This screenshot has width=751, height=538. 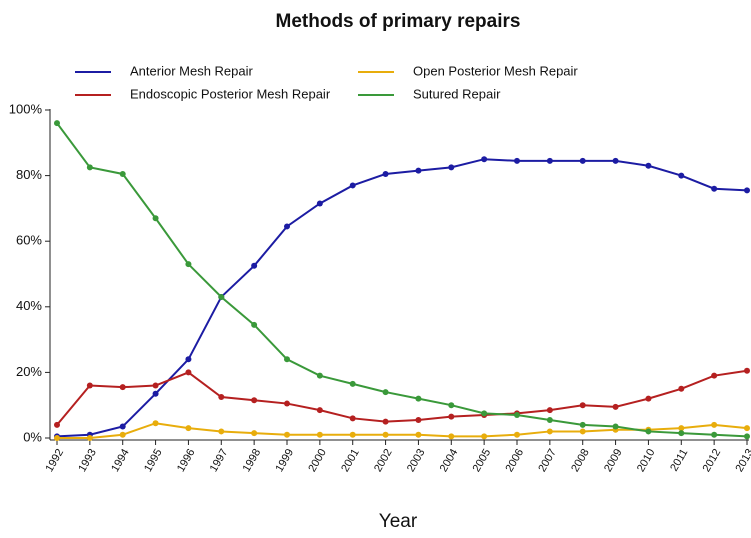 What do you see at coordinates (679, 460) in the screenshot?
I see `x-tick-label: 2011` at bounding box center [679, 460].